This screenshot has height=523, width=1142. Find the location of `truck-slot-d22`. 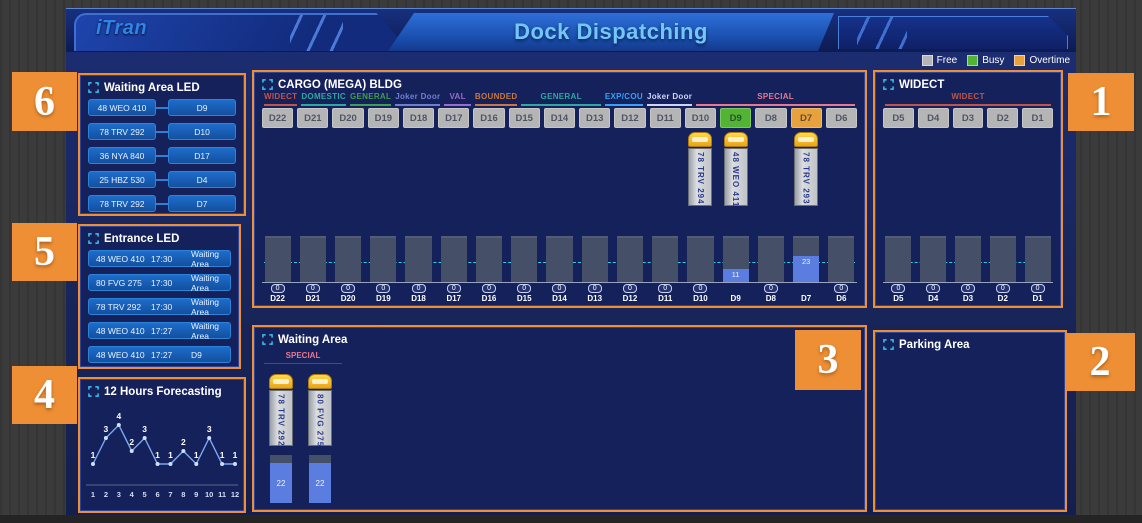

truck-slot-d22 is located at coordinates (277, 182).